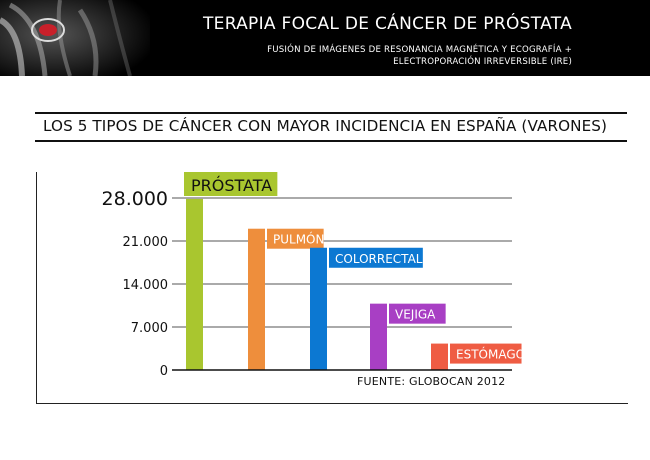  Describe the element at coordinates (431, 381) in the screenshot. I see `source-note: FUENTE: GLOBOCAN 2012` at that location.